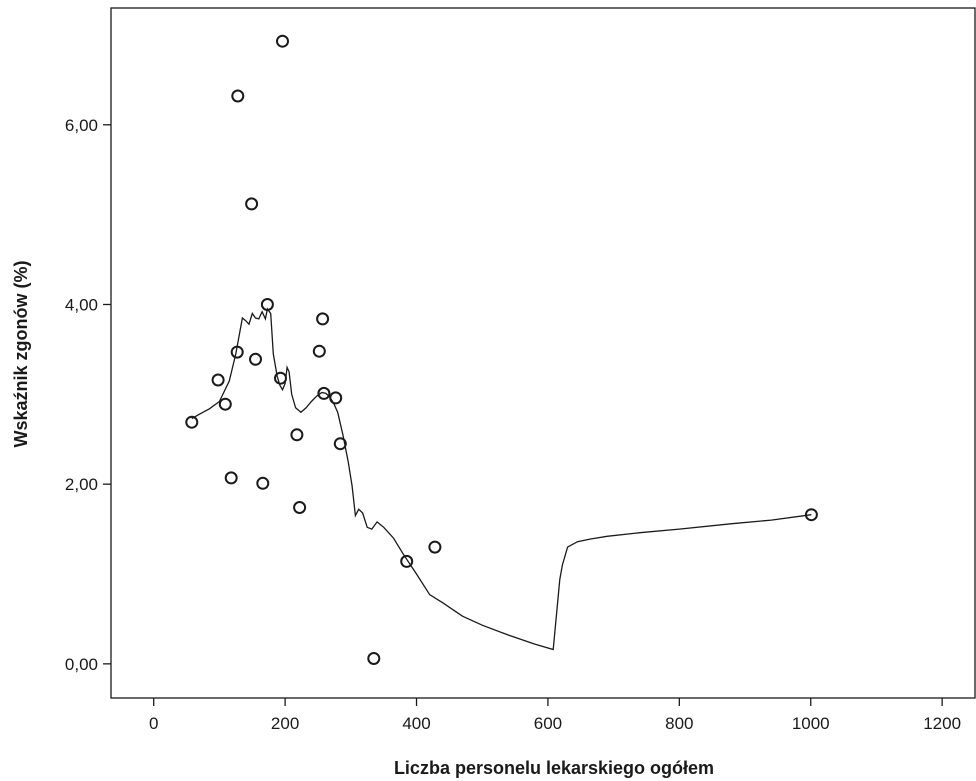 This screenshot has width=976, height=781. What do you see at coordinates (679, 723) in the screenshot?
I see `x-tick-label: 800` at bounding box center [679, 723].